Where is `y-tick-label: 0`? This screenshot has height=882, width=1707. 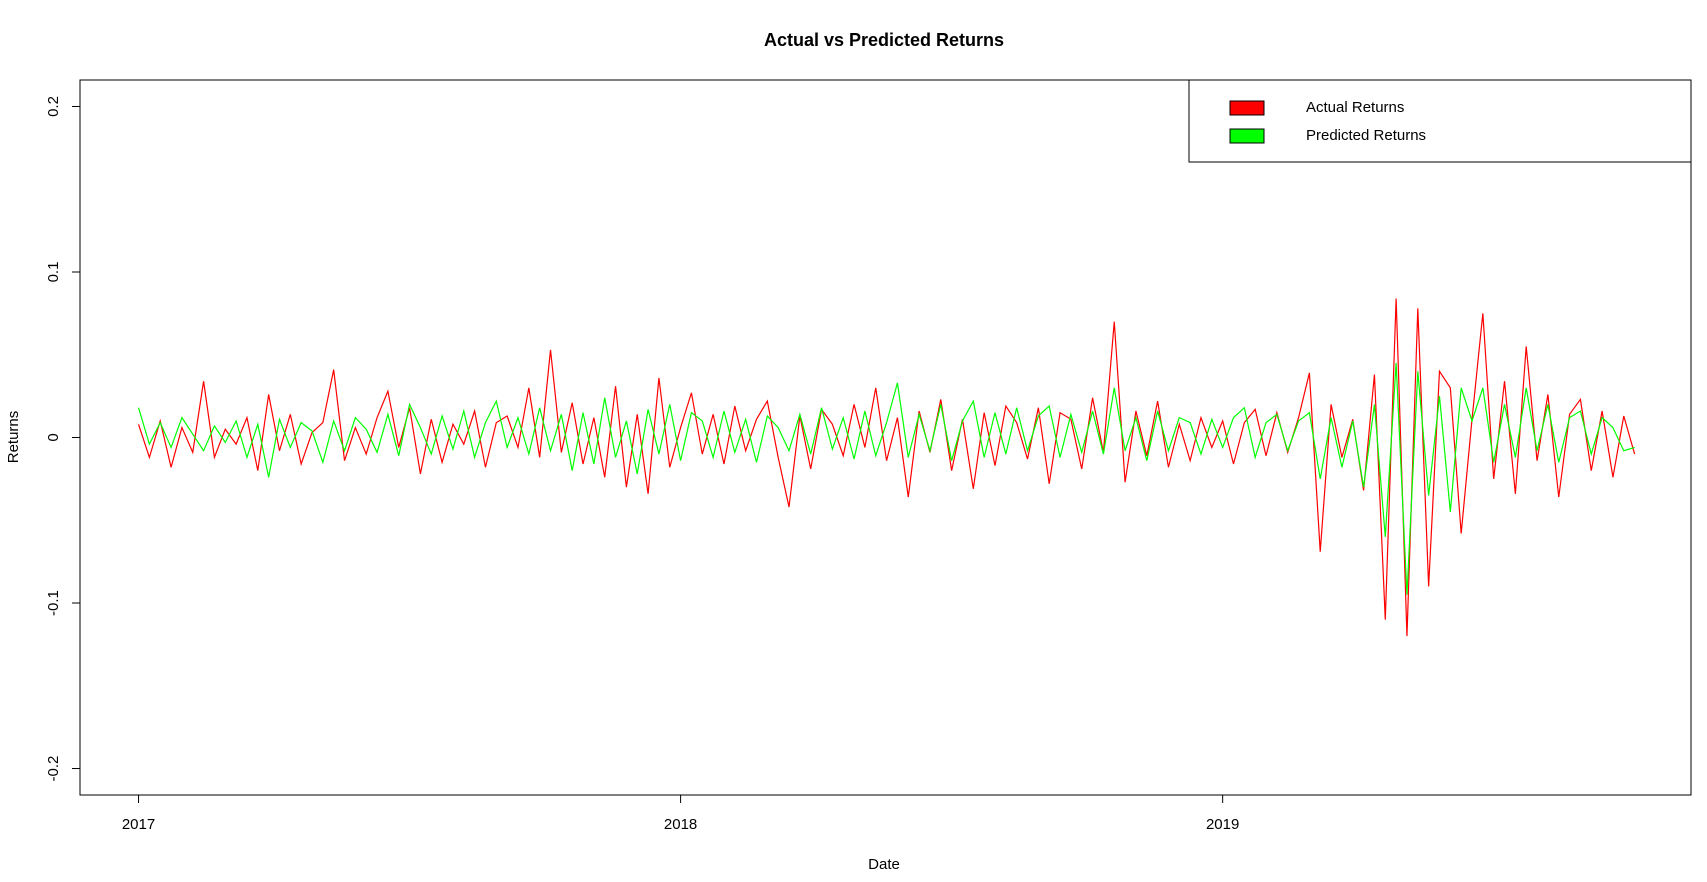 y-tick-label: 0 is located at coordinates (53, 437).